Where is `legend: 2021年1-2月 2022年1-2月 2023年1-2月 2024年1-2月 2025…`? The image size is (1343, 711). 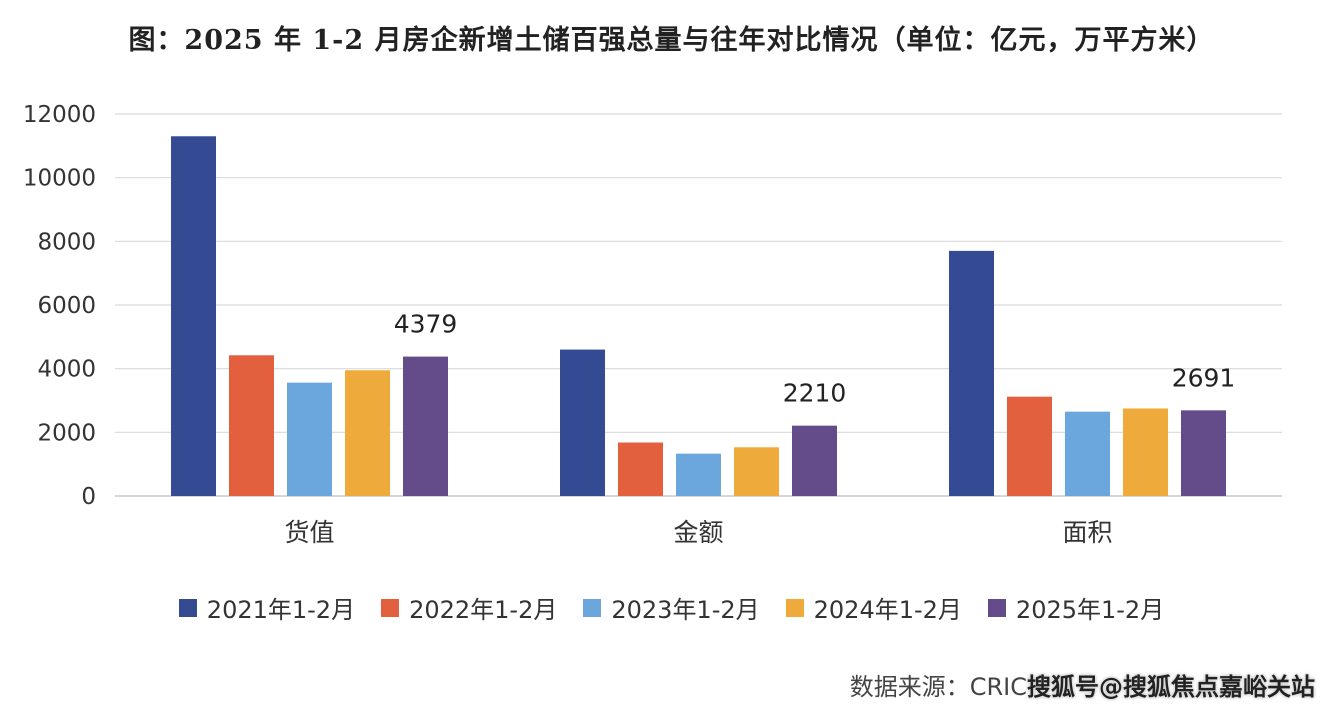
legend: 2021年1-2月 2022年1-2月 2023年1-2月 2024年1-2月 2025… is located at coordinates (671, 607).